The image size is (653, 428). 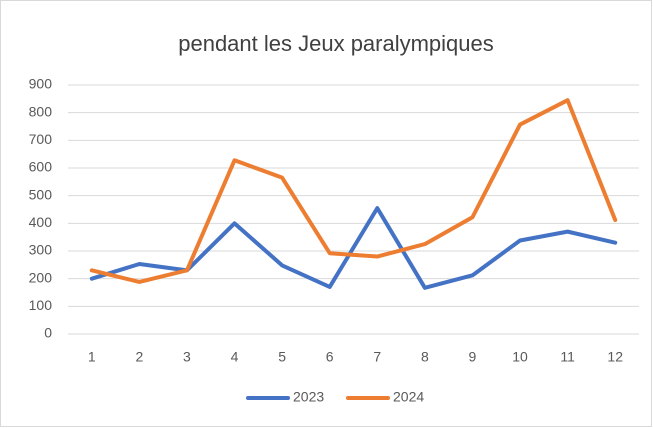 What do you see at coordinates (48, 333) in the screenshot?
I see `y-tick-label: 0` at bounding box center [48, 333].